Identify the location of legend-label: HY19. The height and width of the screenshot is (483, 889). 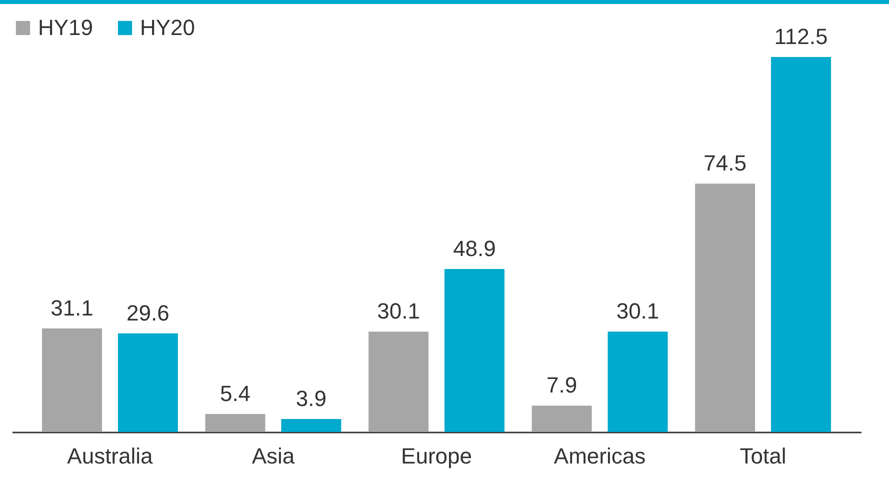
(66, 27).